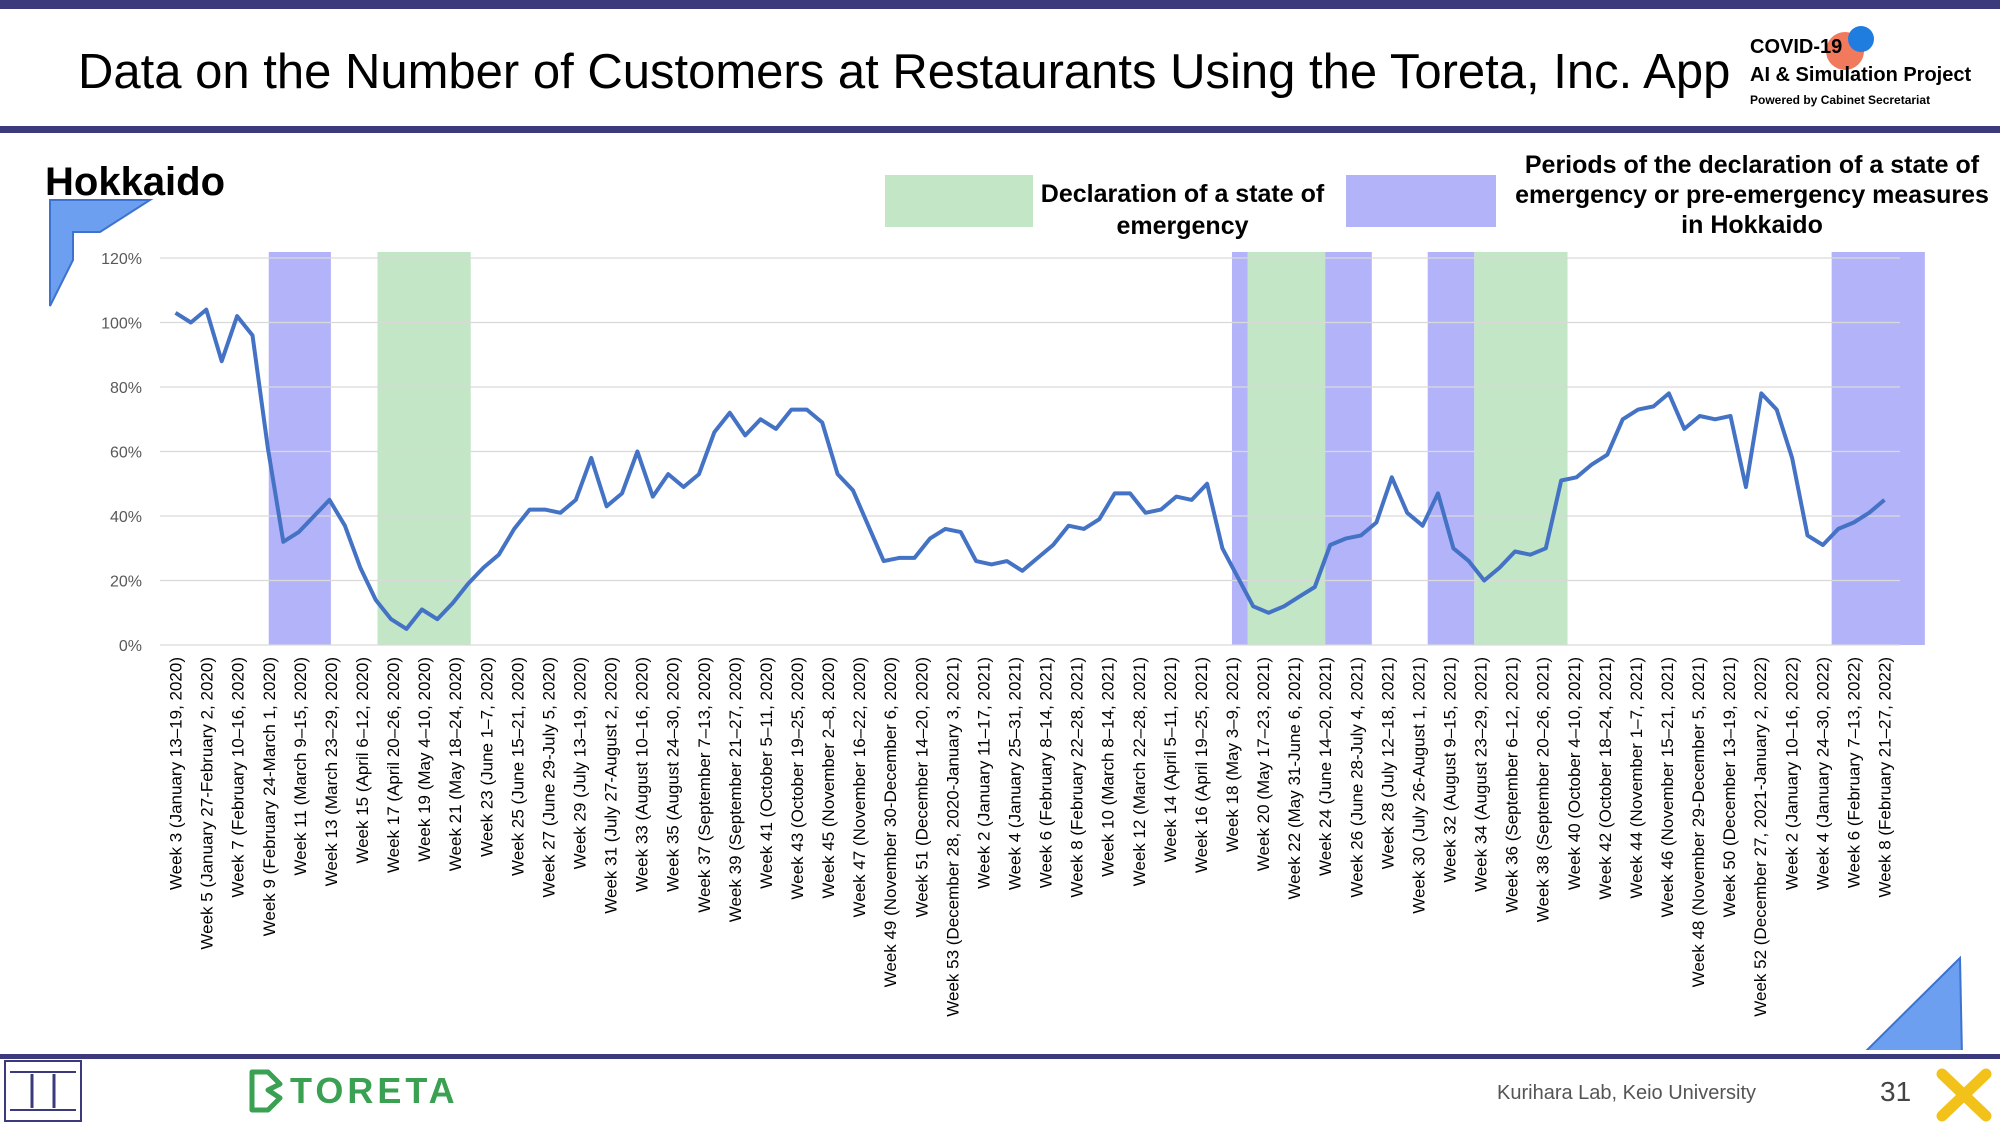 Image resolution: width=2000 pixels, height=1125 pixels. Describe the element at coordinates (1729, 787) in the screenshot. I see `x-tick-label: Week 50 (December 13–19, 2021)` at that location.